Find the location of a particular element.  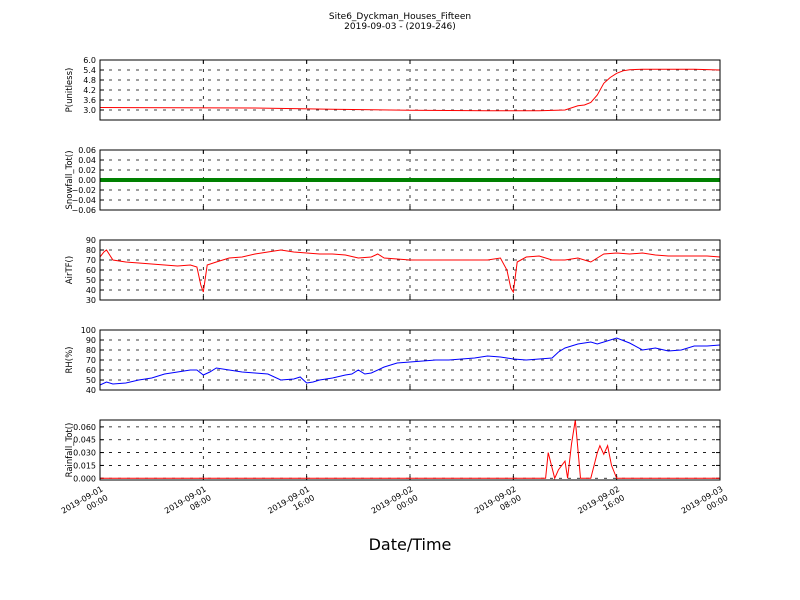

y-tick-label: 5.4 is located at coordinates (89, 70).